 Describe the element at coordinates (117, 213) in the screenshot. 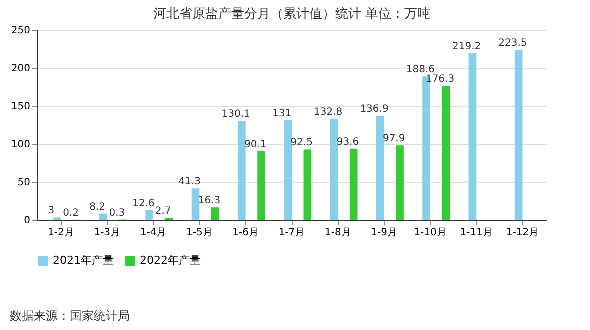

I see `data-label: 0.3` at that location.